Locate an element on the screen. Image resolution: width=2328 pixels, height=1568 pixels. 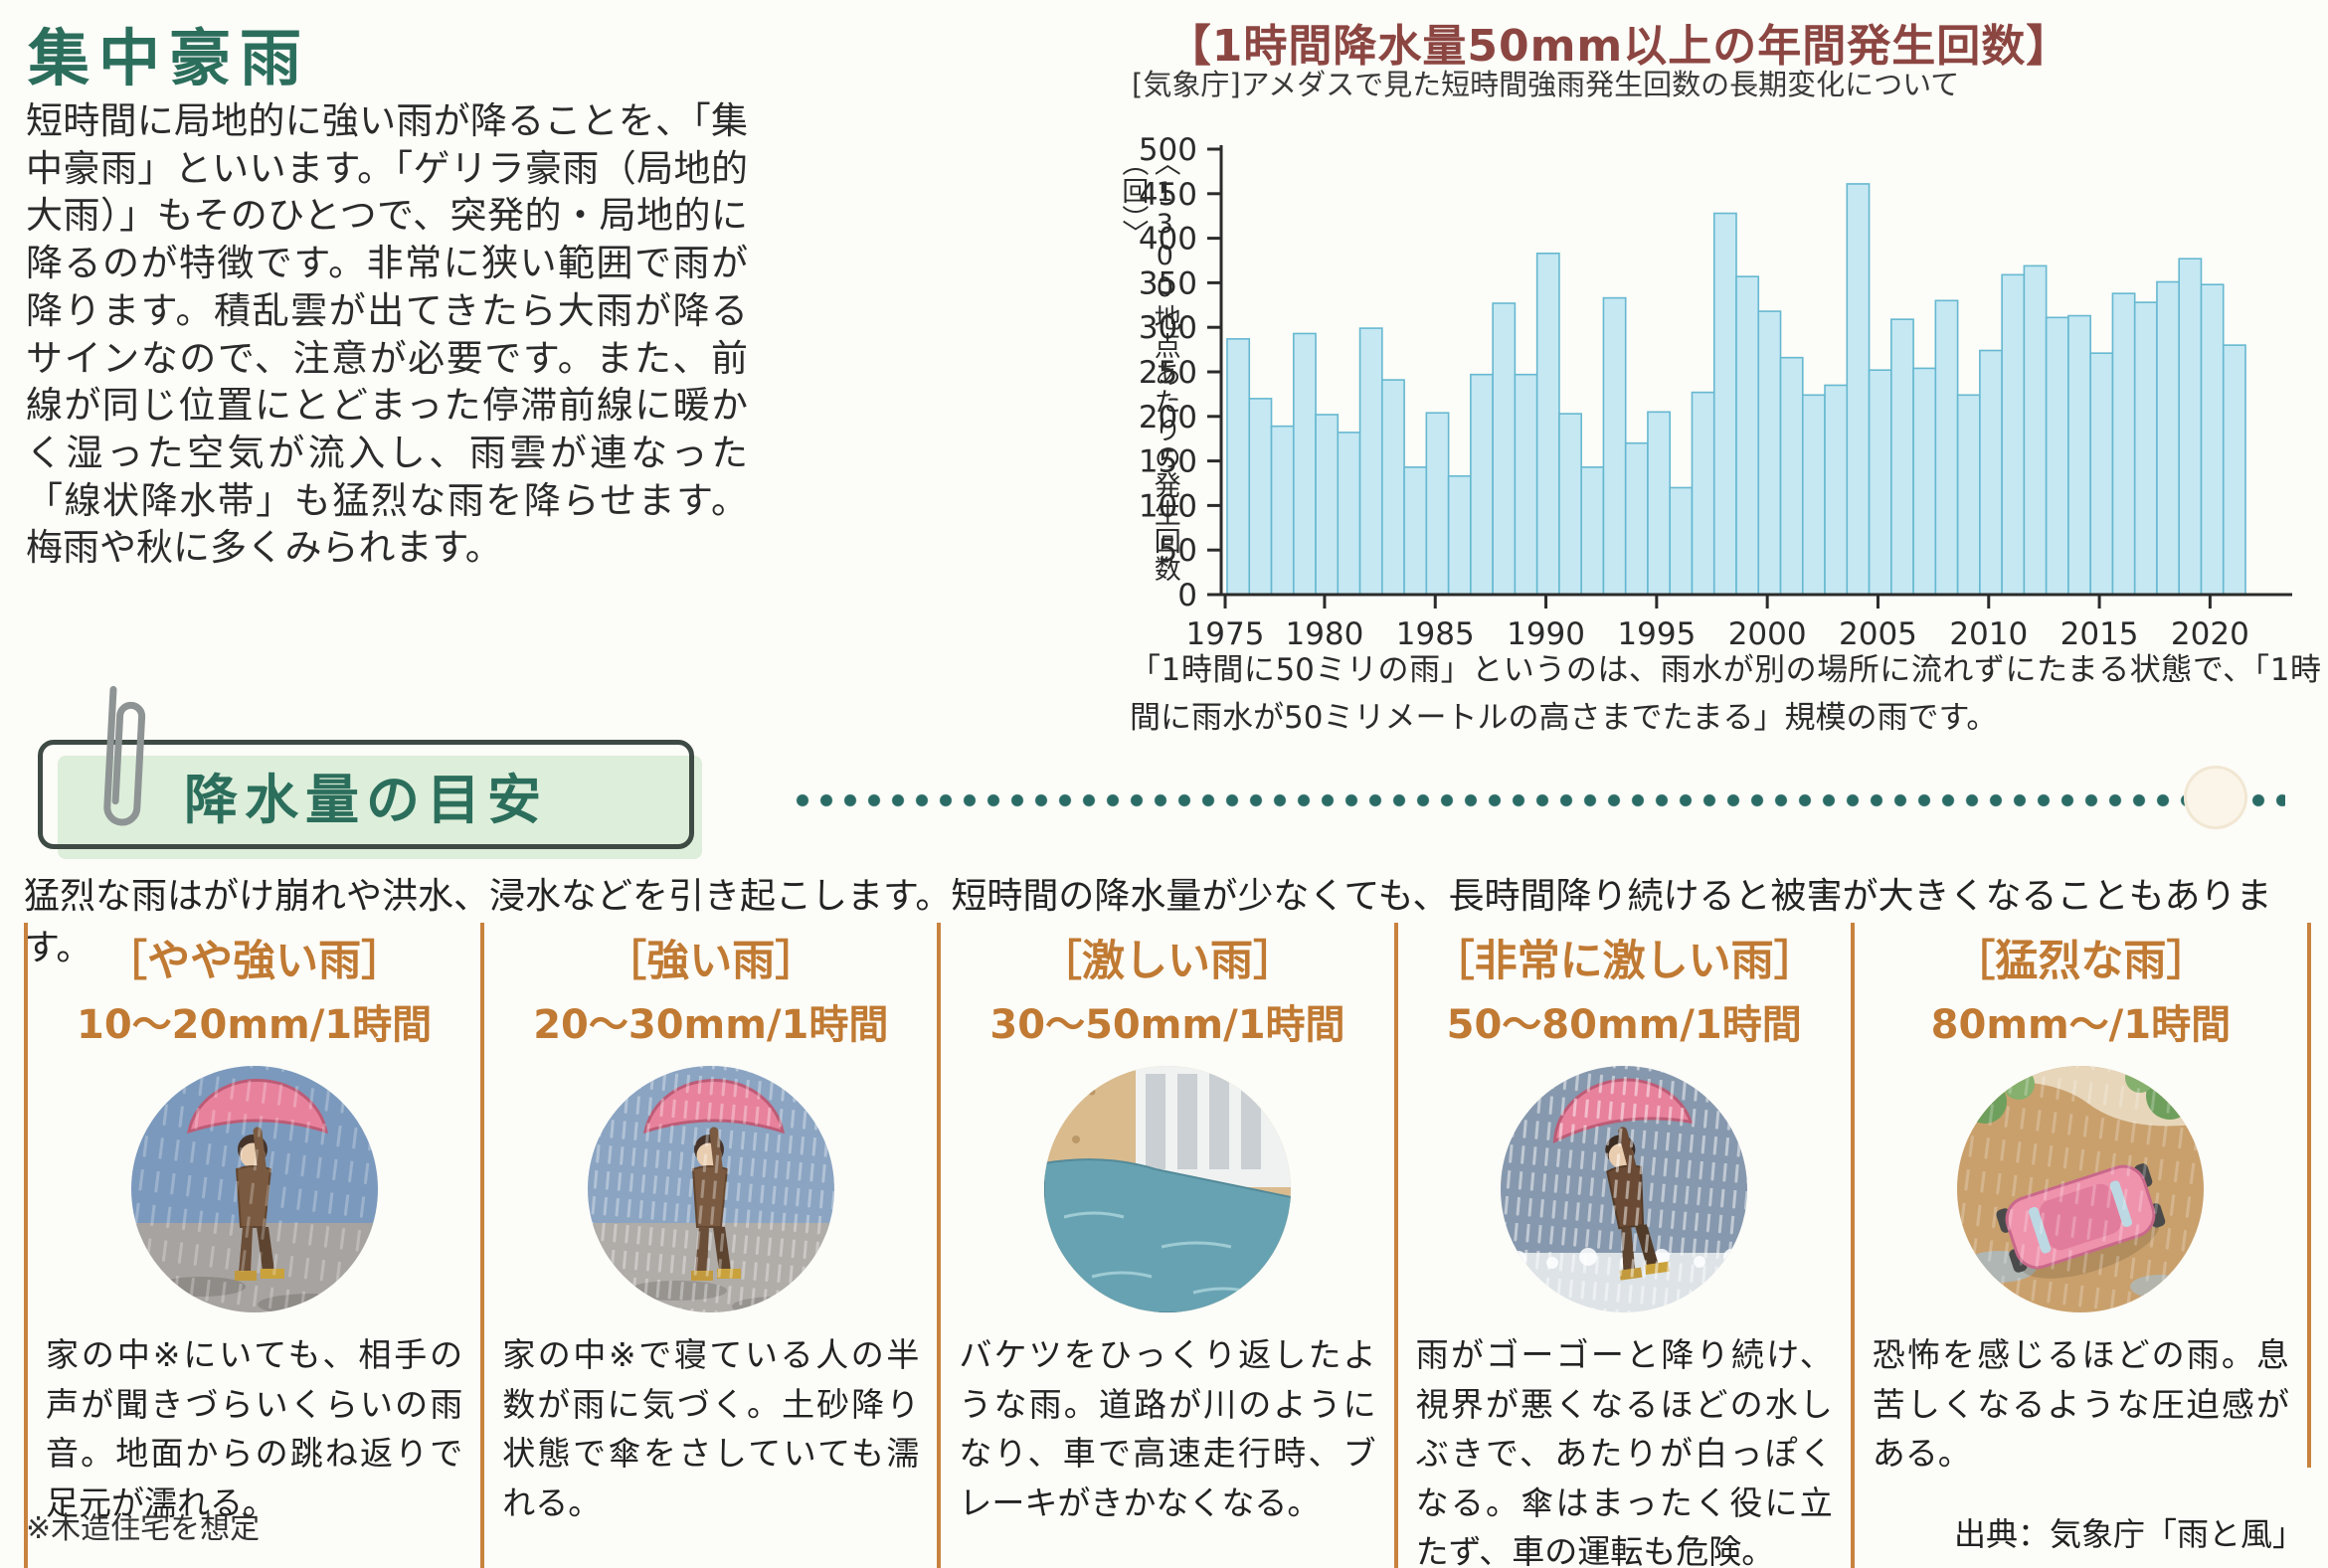
bar-1994 is located at coordinates (1636, 518).